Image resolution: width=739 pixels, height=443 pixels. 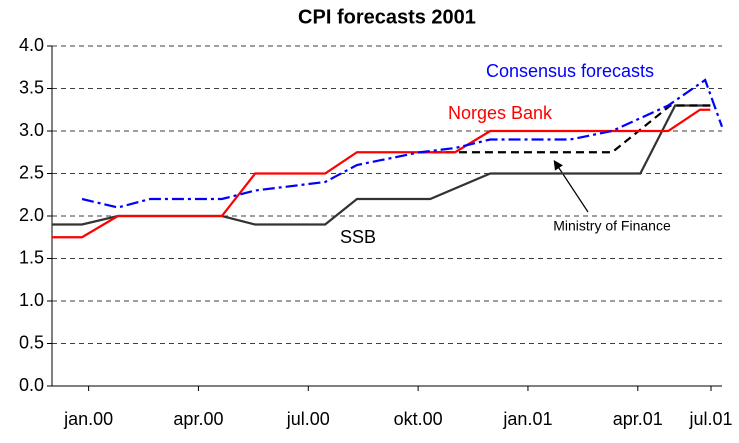 What do you see at coordinates (358, 237) in the screenshot?
I see `series-label: SSB` at bounding box center [358, 237].